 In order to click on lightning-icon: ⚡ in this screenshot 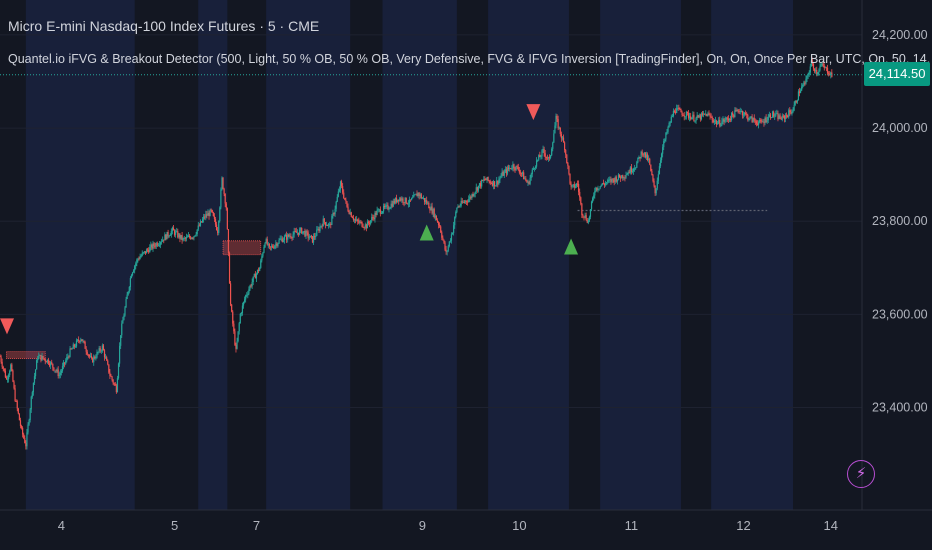, I will do `click(861, 474)`.